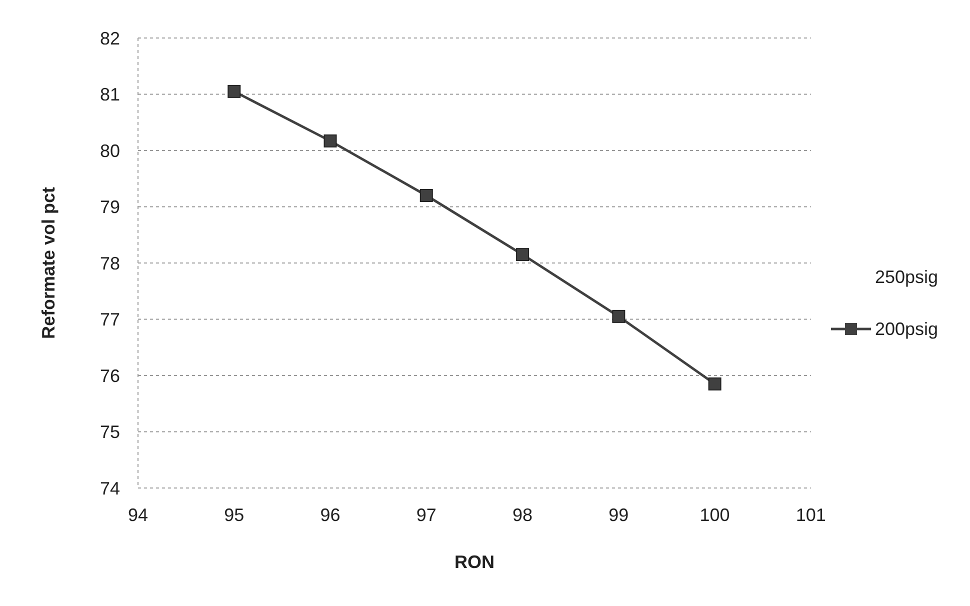  What do you see at coordinates (715, 514) in the screenshot?
I see `x-tick-label: 100` at bounding box center [715, 514].